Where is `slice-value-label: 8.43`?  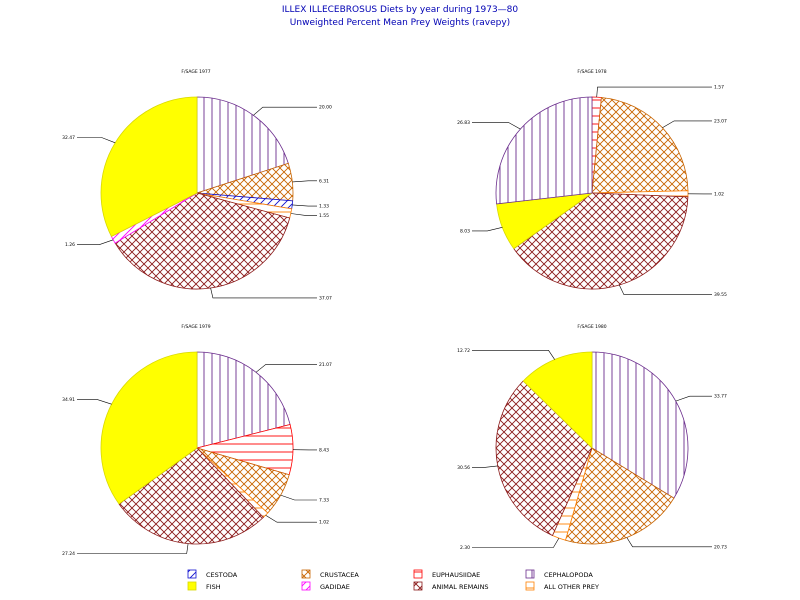 slice-value-label: 8.43 is located at coordinates (324, 450).